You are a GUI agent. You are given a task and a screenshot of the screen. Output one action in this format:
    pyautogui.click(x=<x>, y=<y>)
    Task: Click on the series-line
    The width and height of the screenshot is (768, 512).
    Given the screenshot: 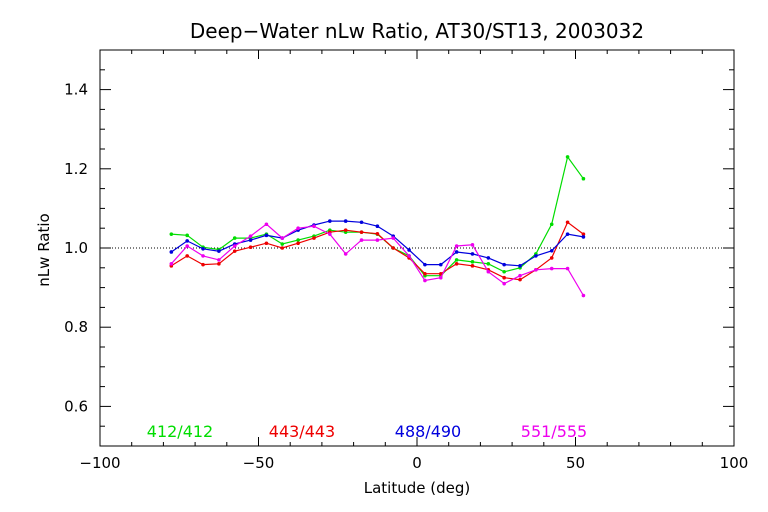 What is the action you would take?
    pyautogui.click(x=377, y=216)
    